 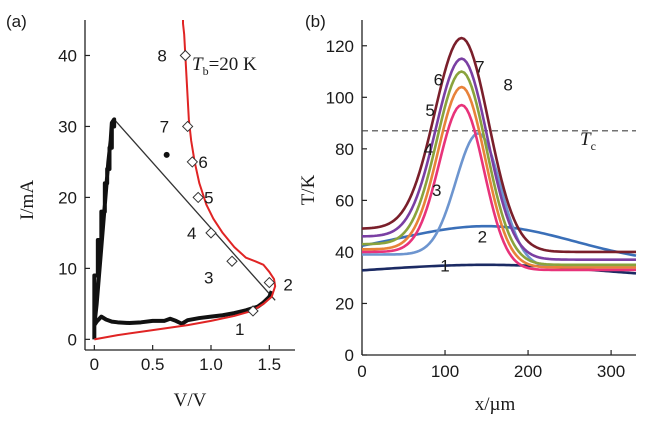 What do you see at coordinates (270, 364) in the screenshot?
I see `panel-a-x-tick-label: 1.5` at bounding box center [270, 364].